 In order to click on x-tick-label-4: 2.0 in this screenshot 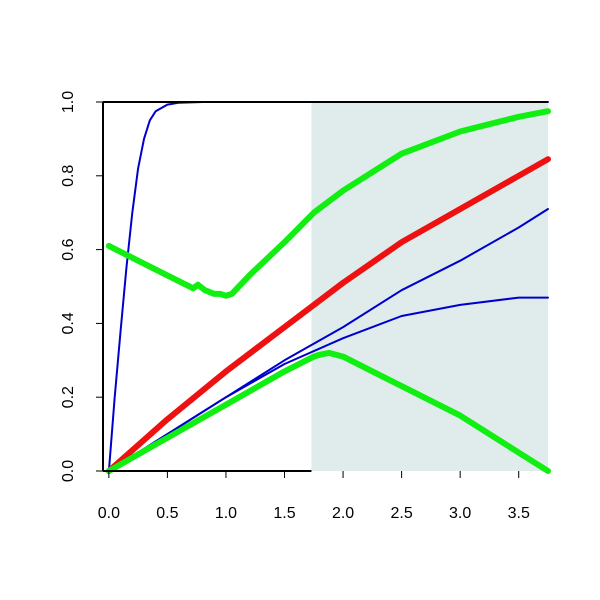, I will do `click(343, 513)`.